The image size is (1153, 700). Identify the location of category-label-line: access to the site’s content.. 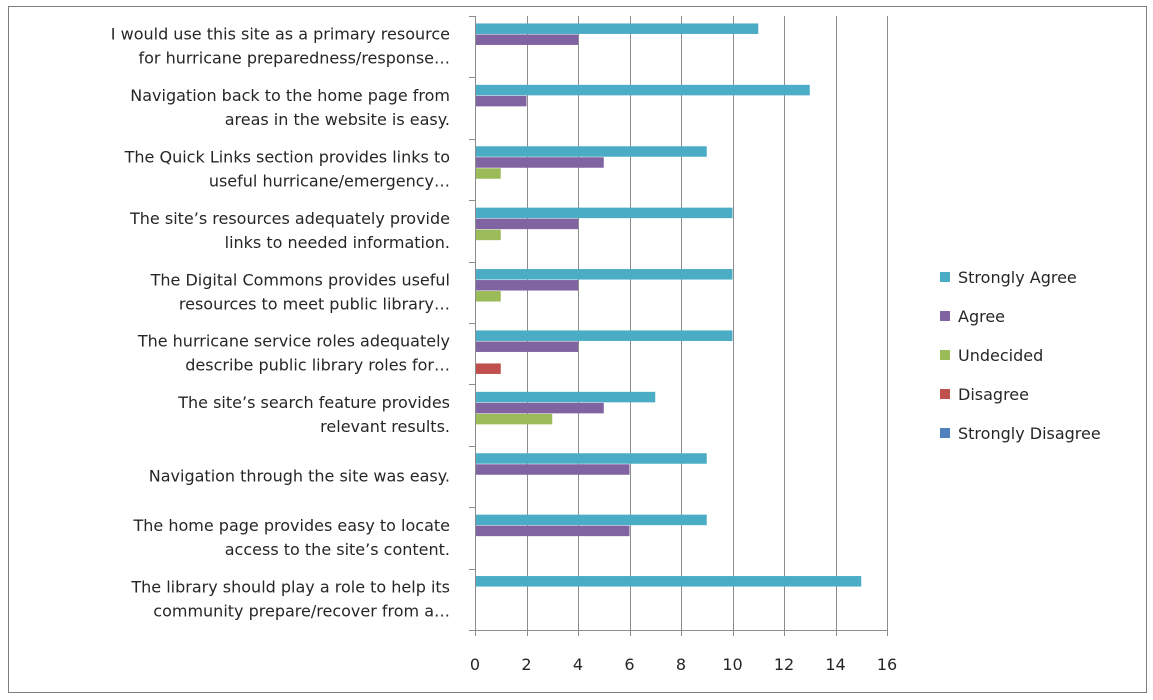
(337, 549).